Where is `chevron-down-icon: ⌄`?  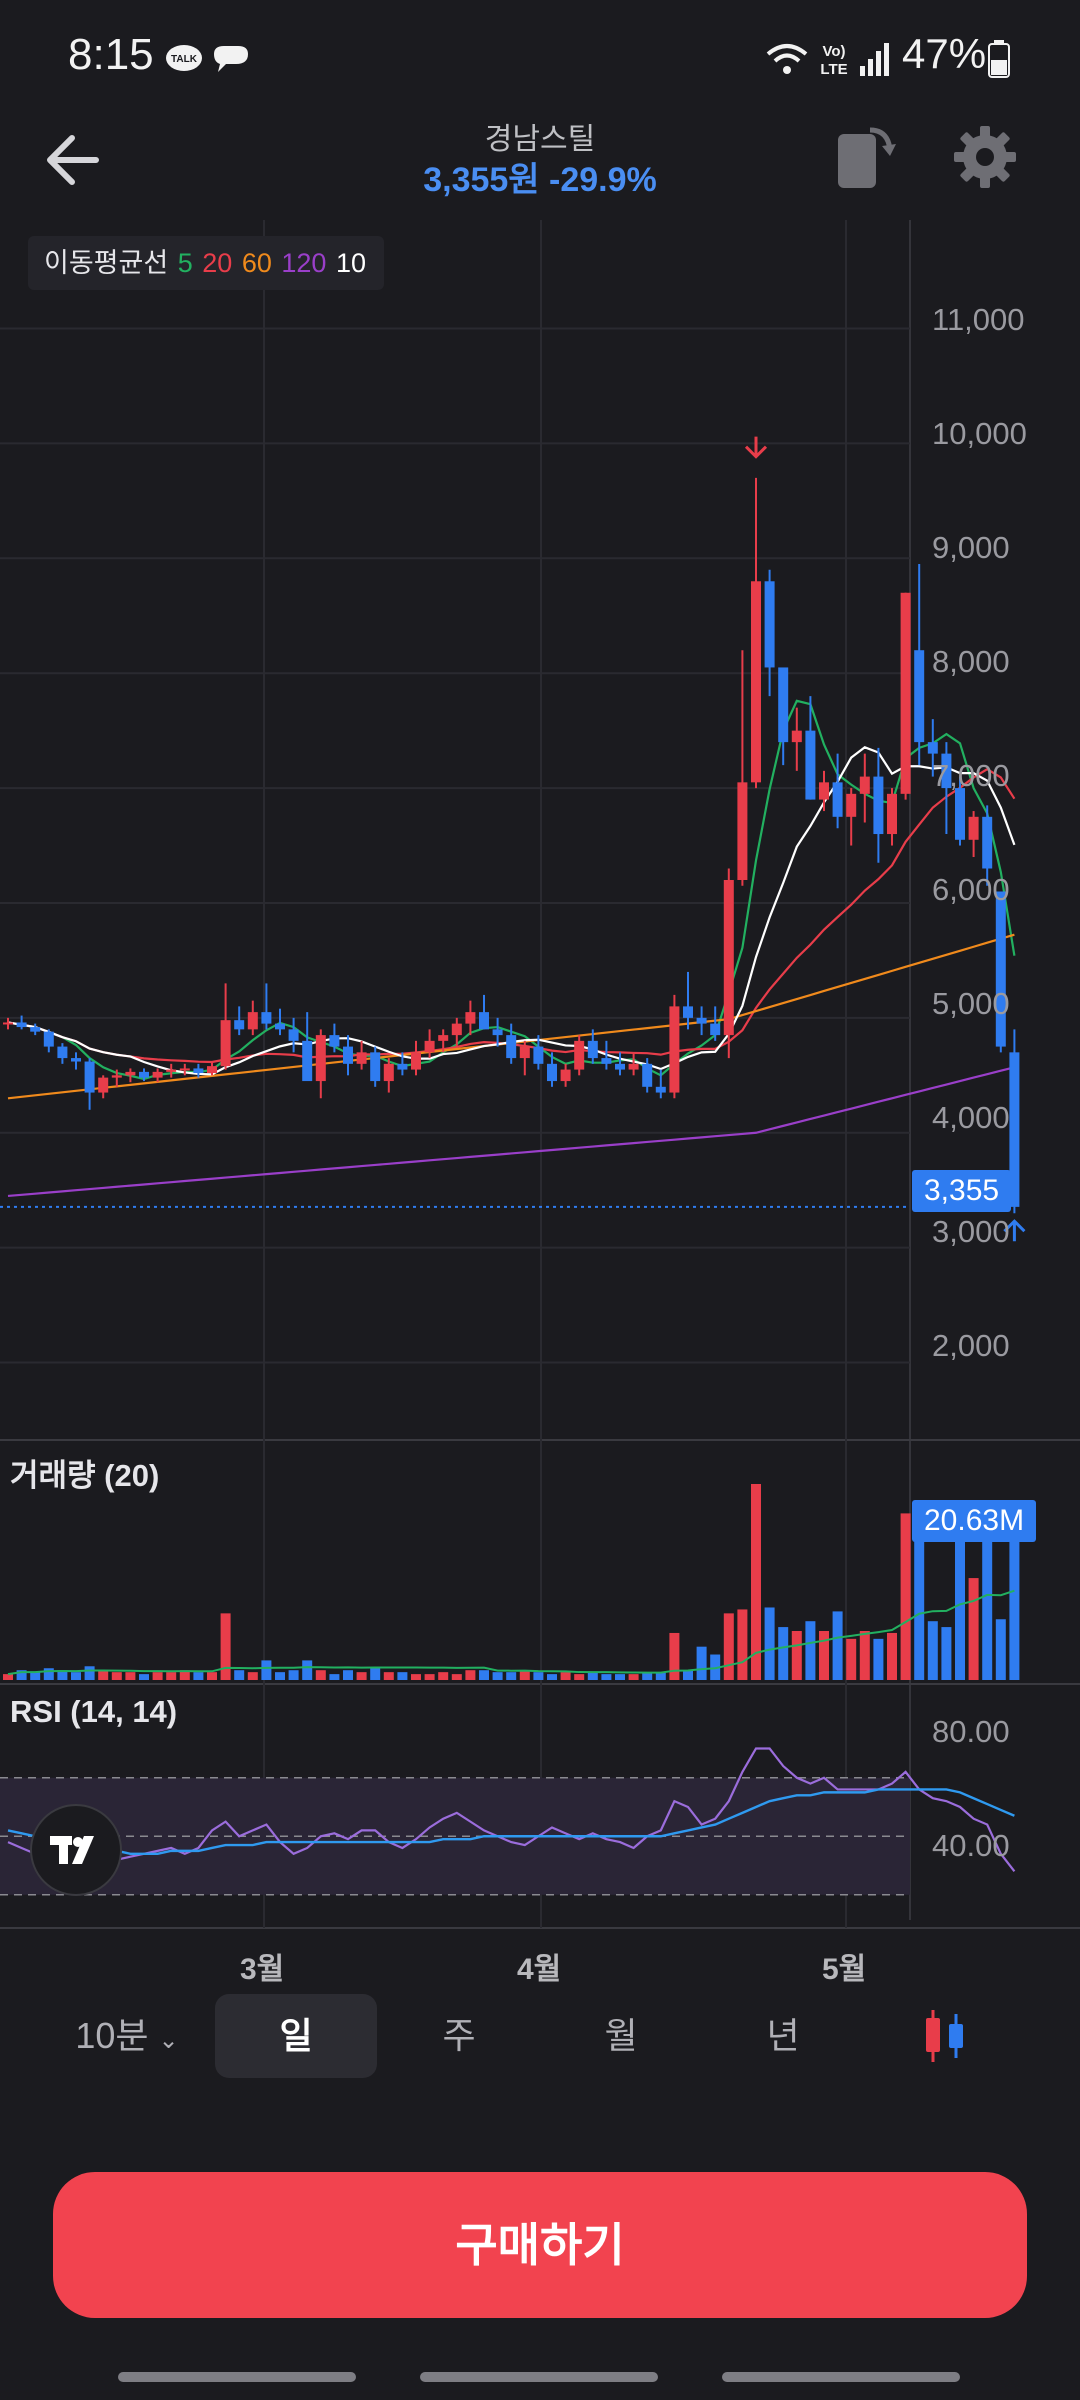 chevron-down-icon: ⌄ is located at coordinates (168, 2040).